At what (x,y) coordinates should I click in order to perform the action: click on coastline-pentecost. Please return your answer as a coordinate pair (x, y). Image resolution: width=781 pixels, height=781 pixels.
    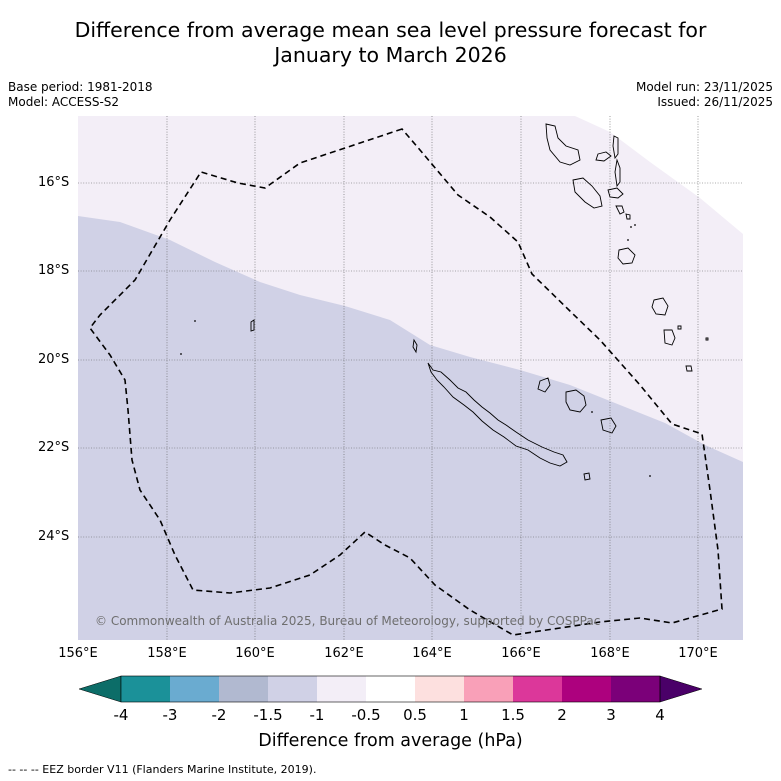
    Looking at the image, I should click on (617, 173).